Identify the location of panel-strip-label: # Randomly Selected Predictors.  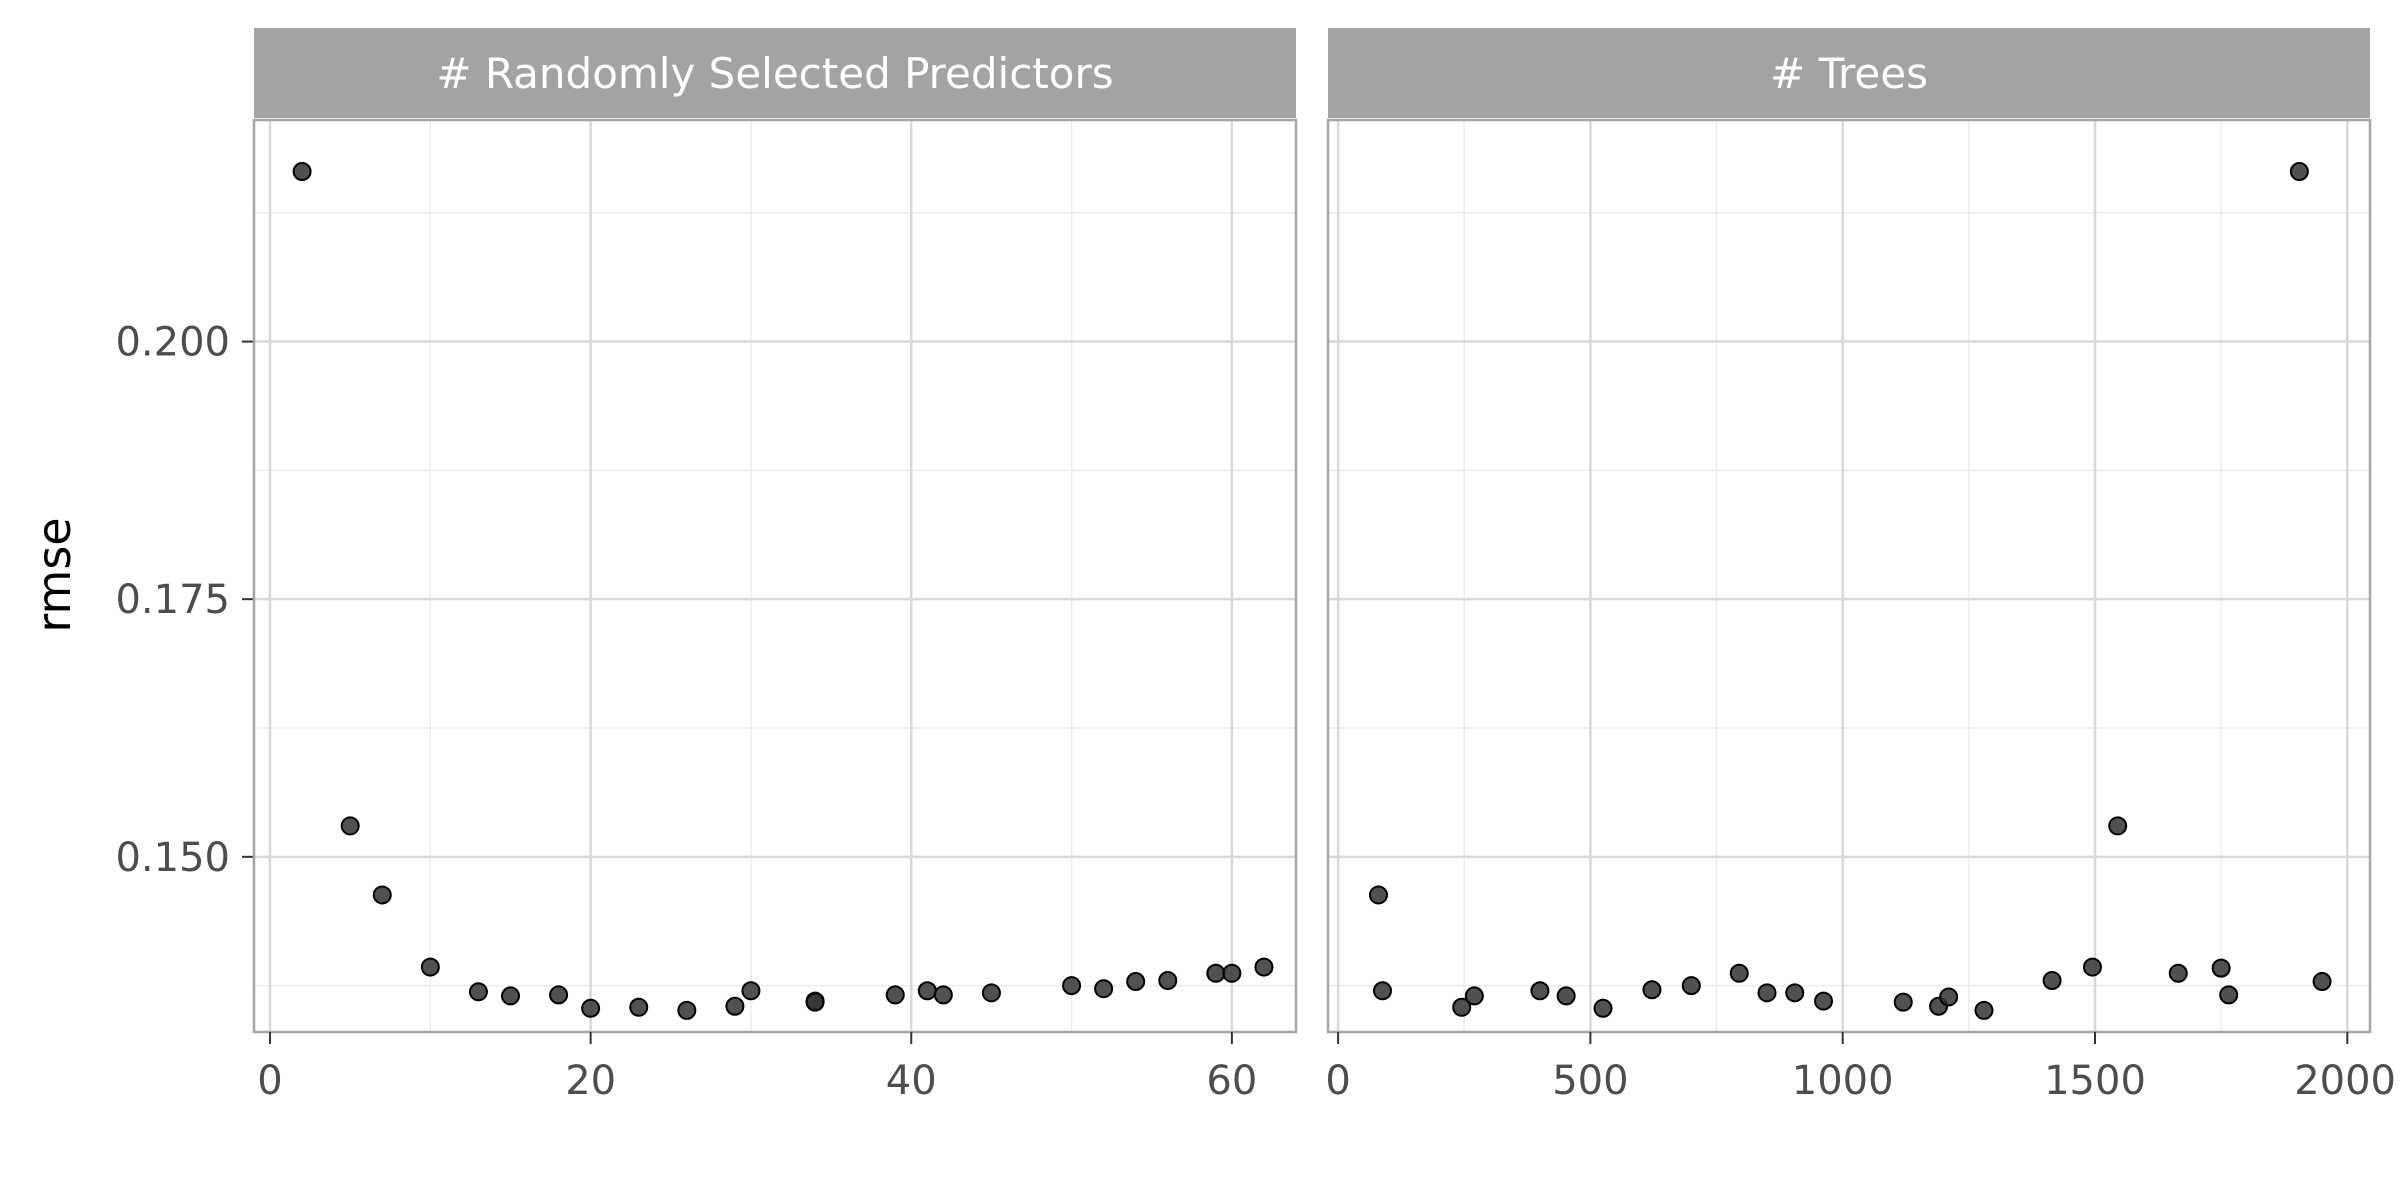
(774, 73).